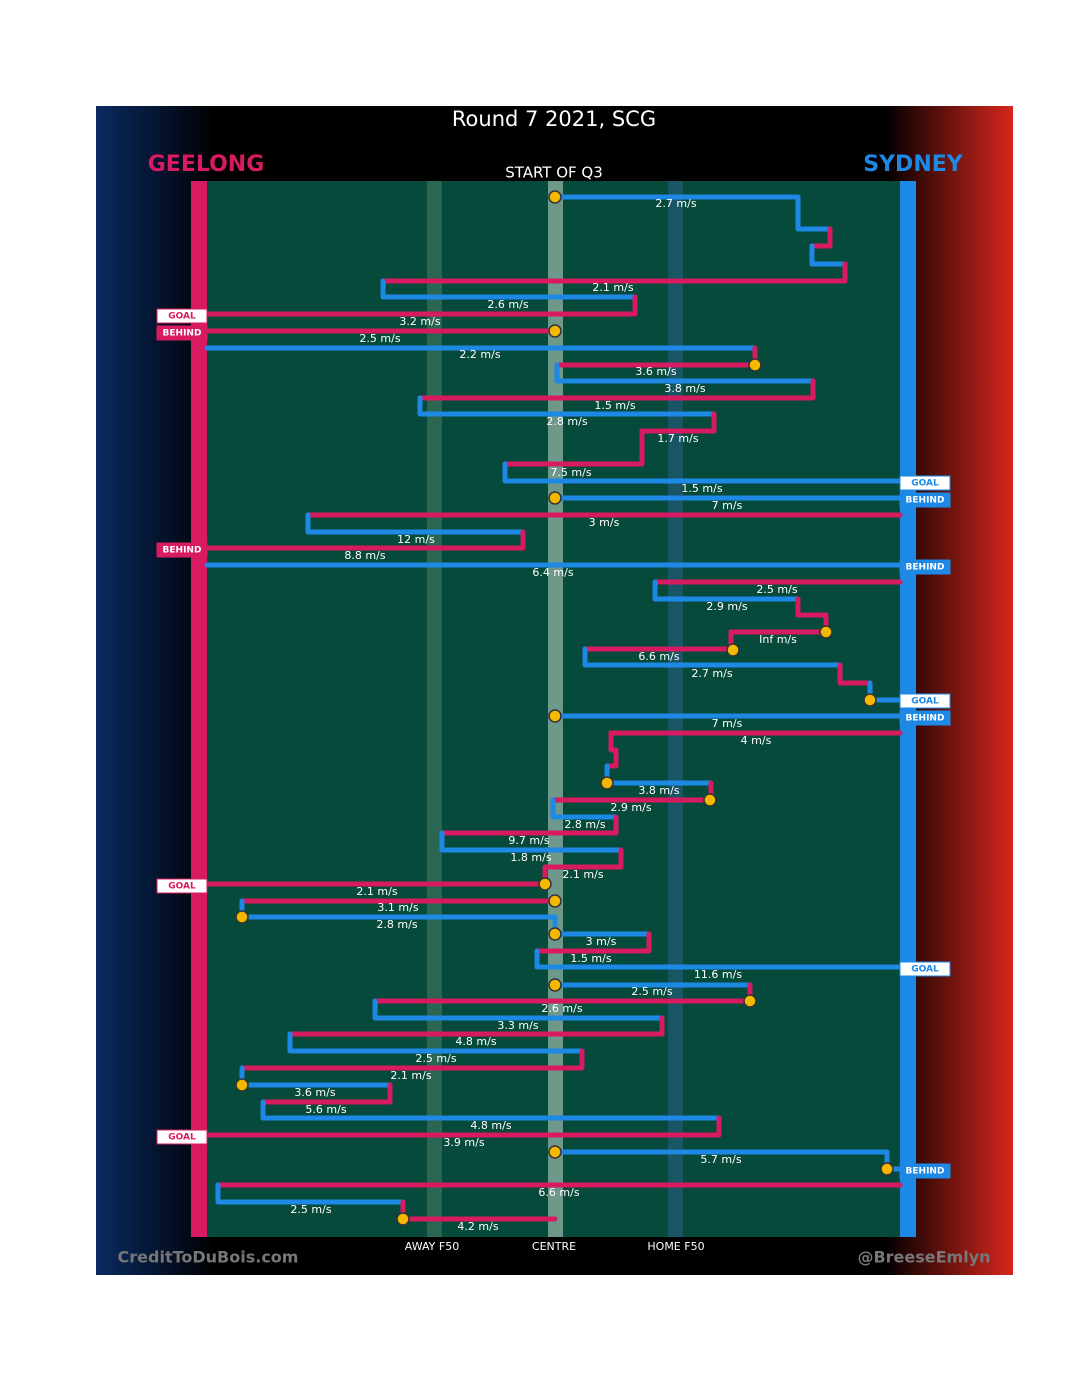 The width and height of the screenshot is (1080, 1399). What do you see at coordinates (208, 1257) in the screenshot?
I see `credit: CreditToDuBois.com` at bounding box center [208, 1257].